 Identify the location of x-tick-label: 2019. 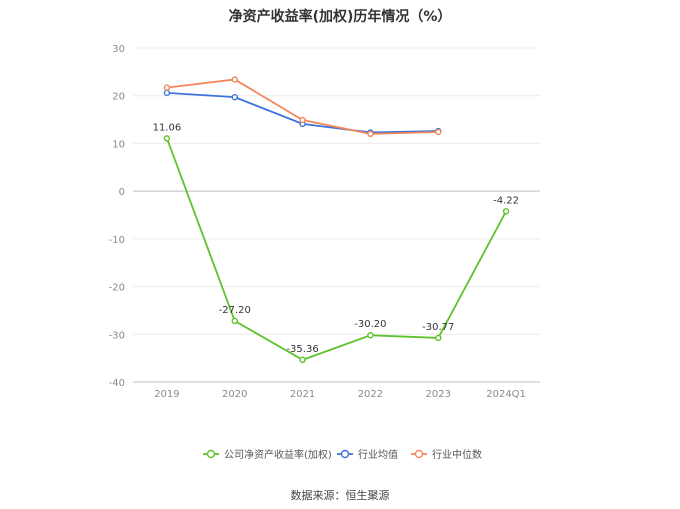
(166, 394).